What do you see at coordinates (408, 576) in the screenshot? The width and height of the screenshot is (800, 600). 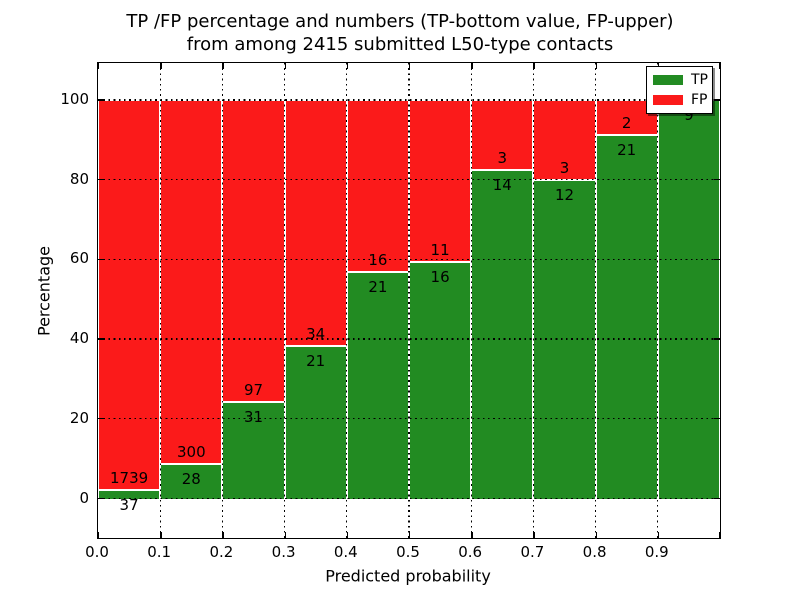 I see `x-axis-label: Predicted probability` at bounding box center [408, 576].